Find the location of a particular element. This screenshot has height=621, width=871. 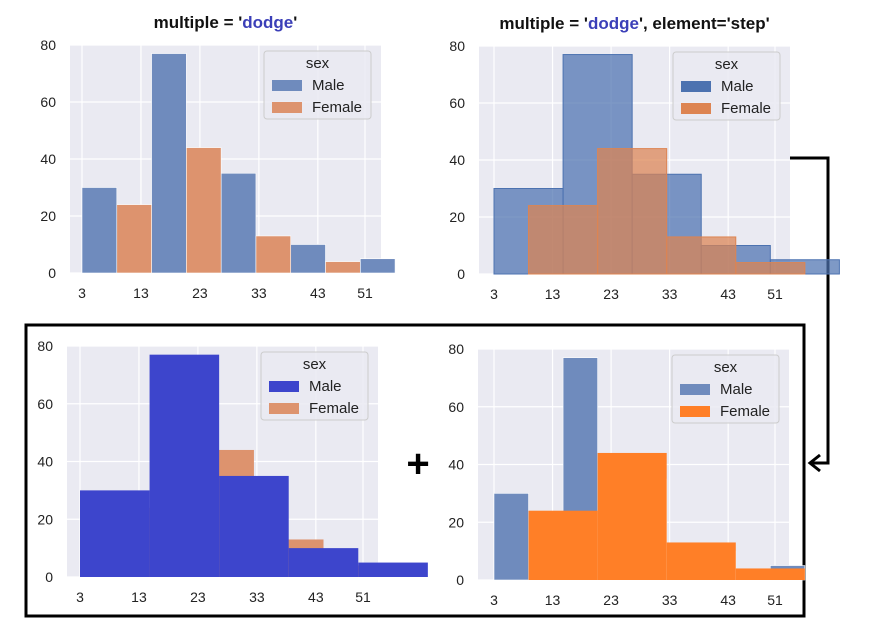

chart-title: multiple = 'dodge' is located at coordinates (226, 22).